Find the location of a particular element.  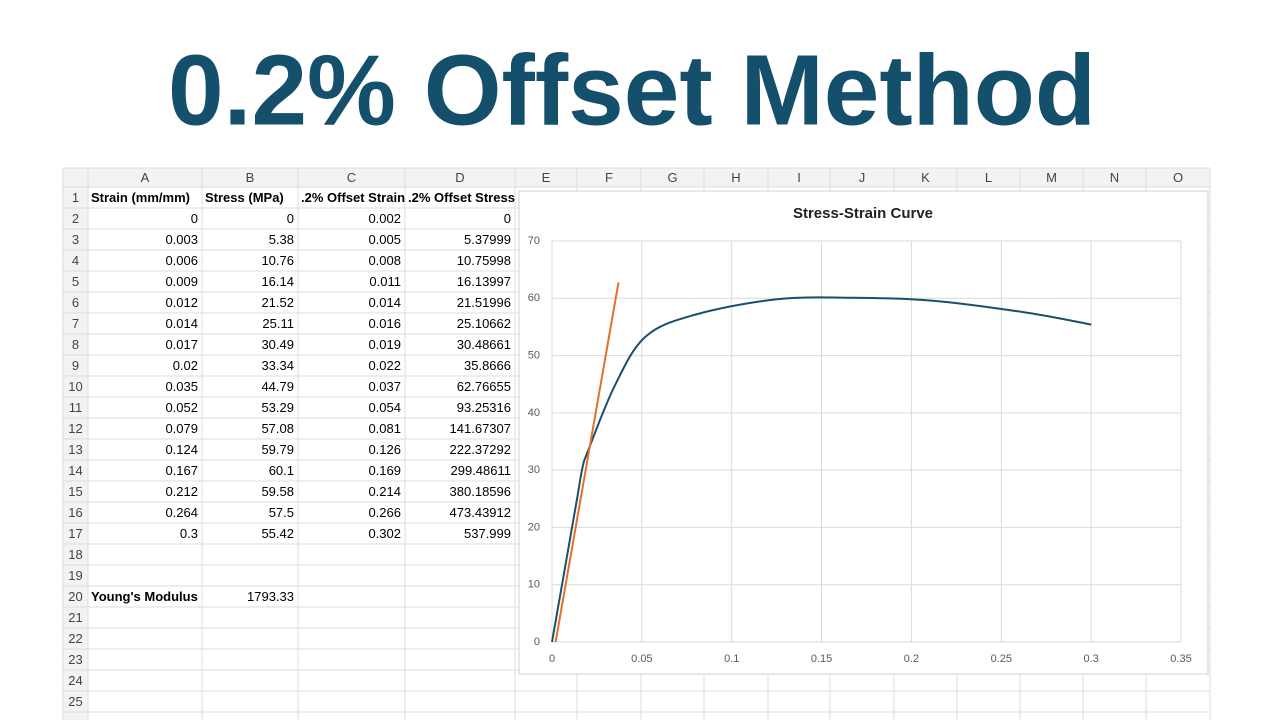

y-tick-label: 70 is located at coordinates (534, 241).